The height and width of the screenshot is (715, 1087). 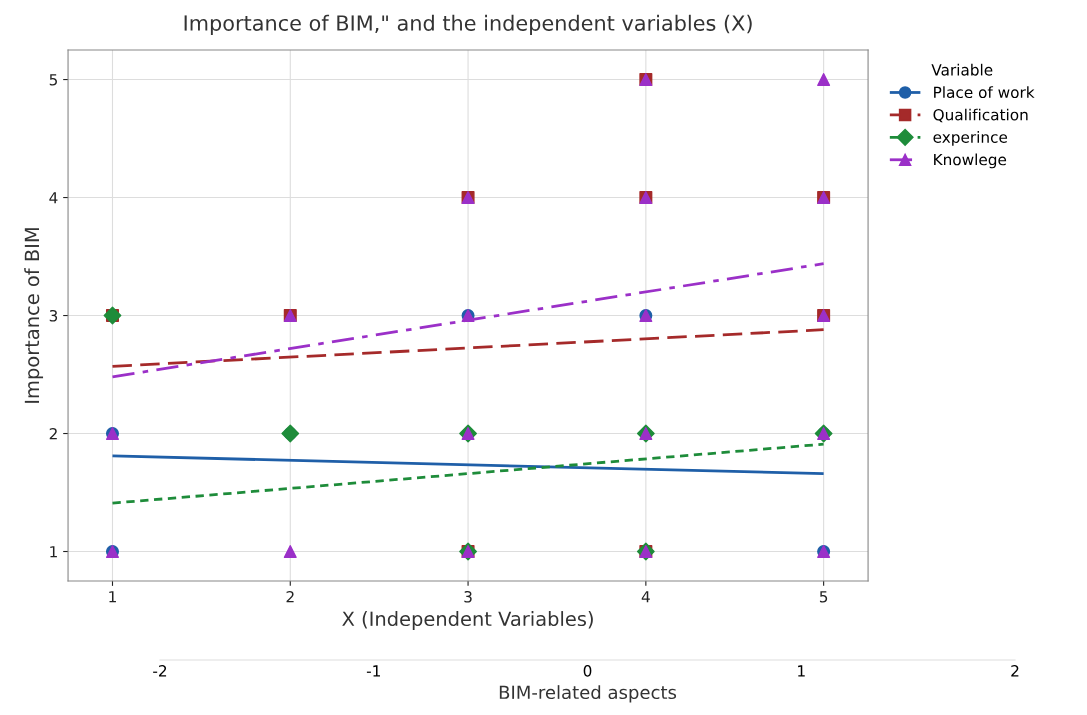 I want to click on y-axis-title: Importance of BIM, so click(x=34, y=315).